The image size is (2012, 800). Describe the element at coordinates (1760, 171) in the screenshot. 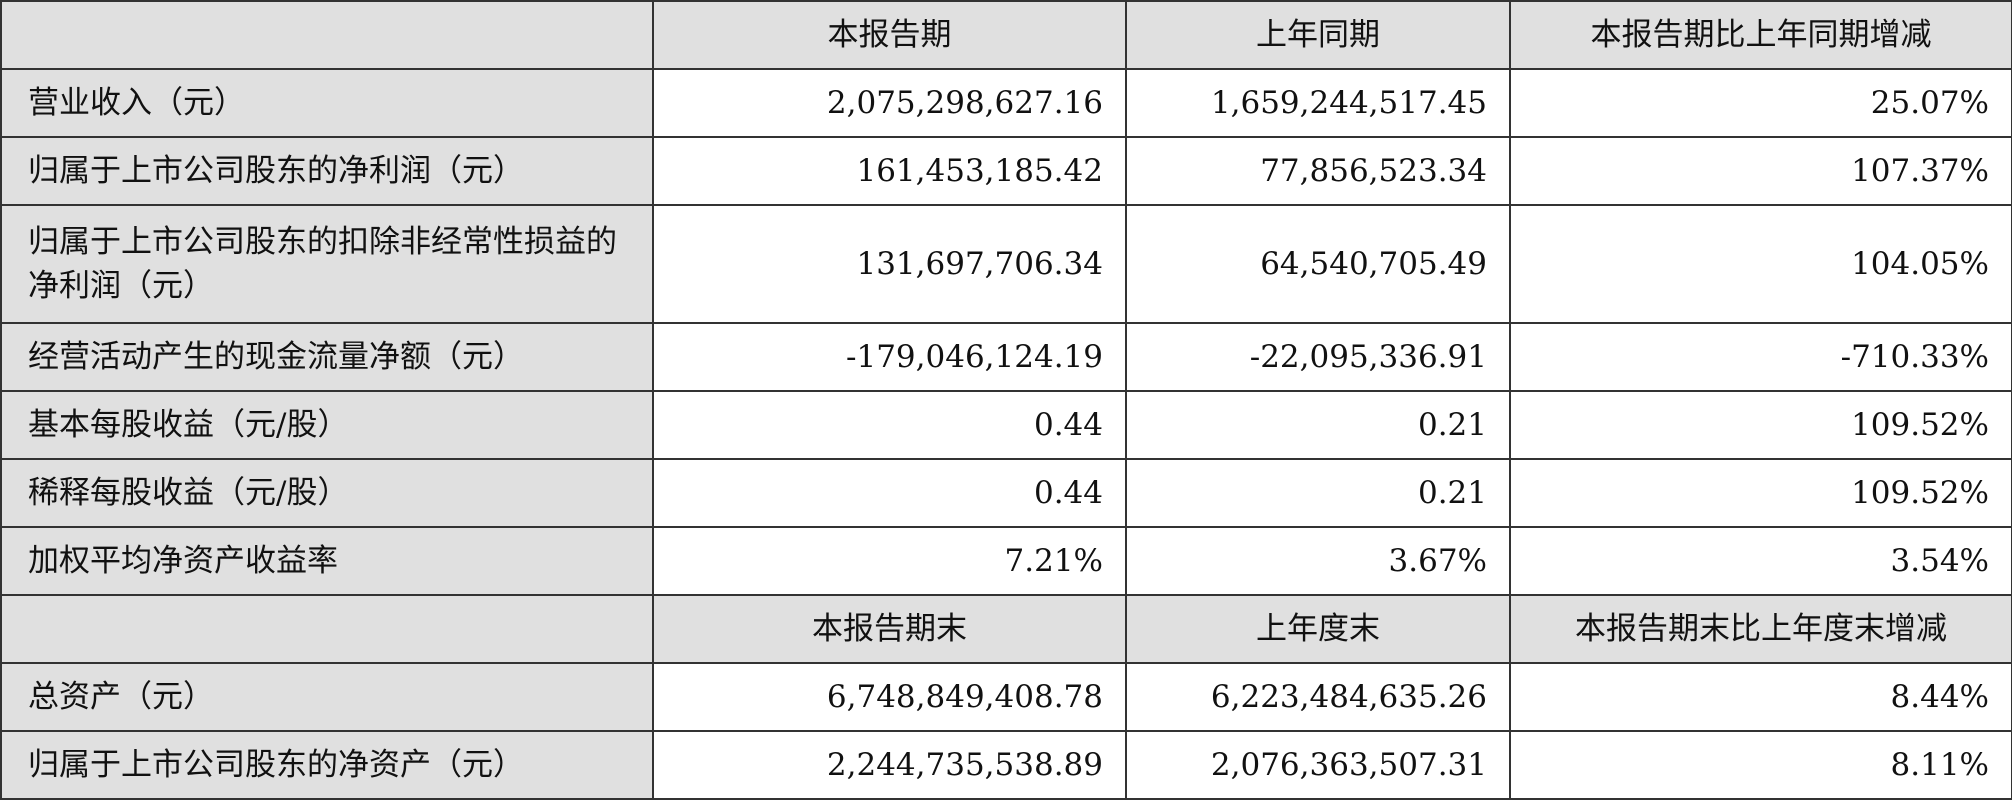

I see `table-cell: 107.37%` at that location.